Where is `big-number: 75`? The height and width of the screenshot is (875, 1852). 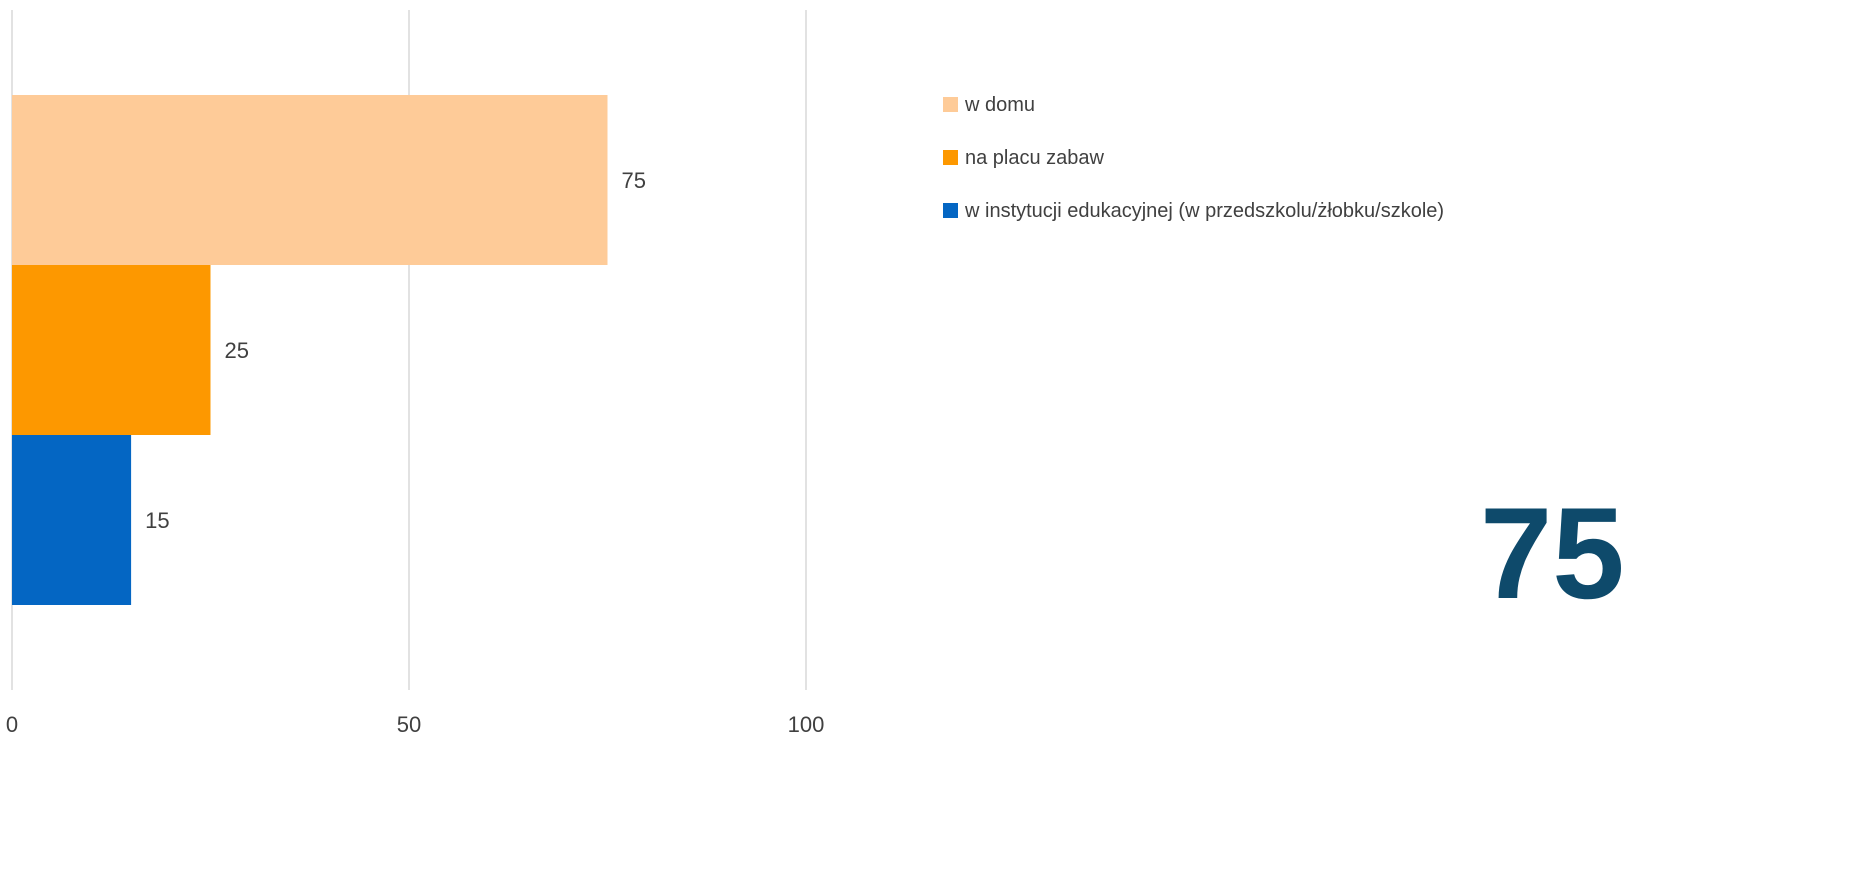 big-number: 75 is located at coordinates (1552, 553).